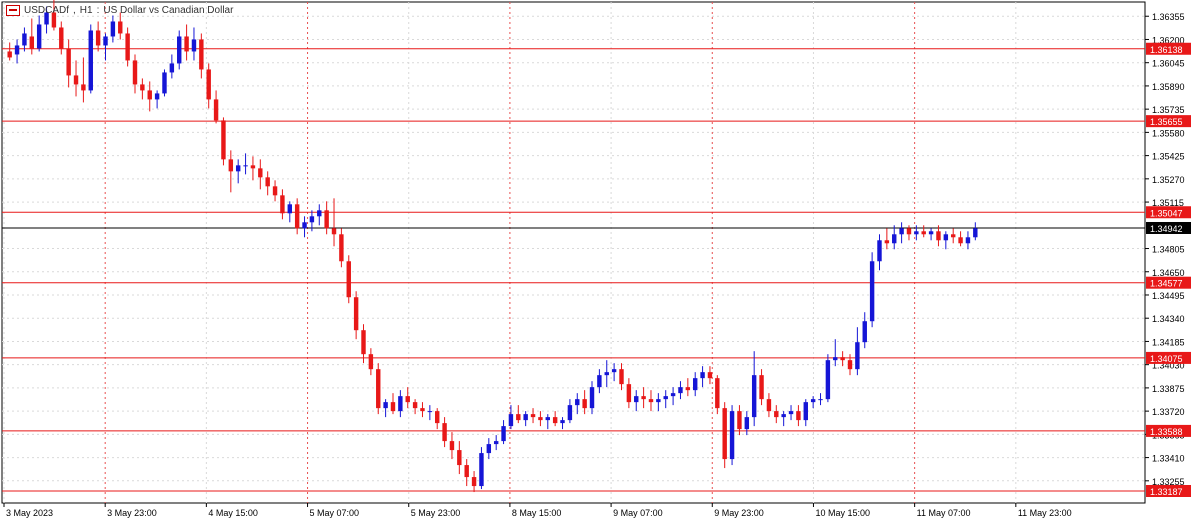 The image size is (1200, 527). Describe the element at coordinates (1166, 122) in the screenshot. I see `level-label: 1.35655` at that location.